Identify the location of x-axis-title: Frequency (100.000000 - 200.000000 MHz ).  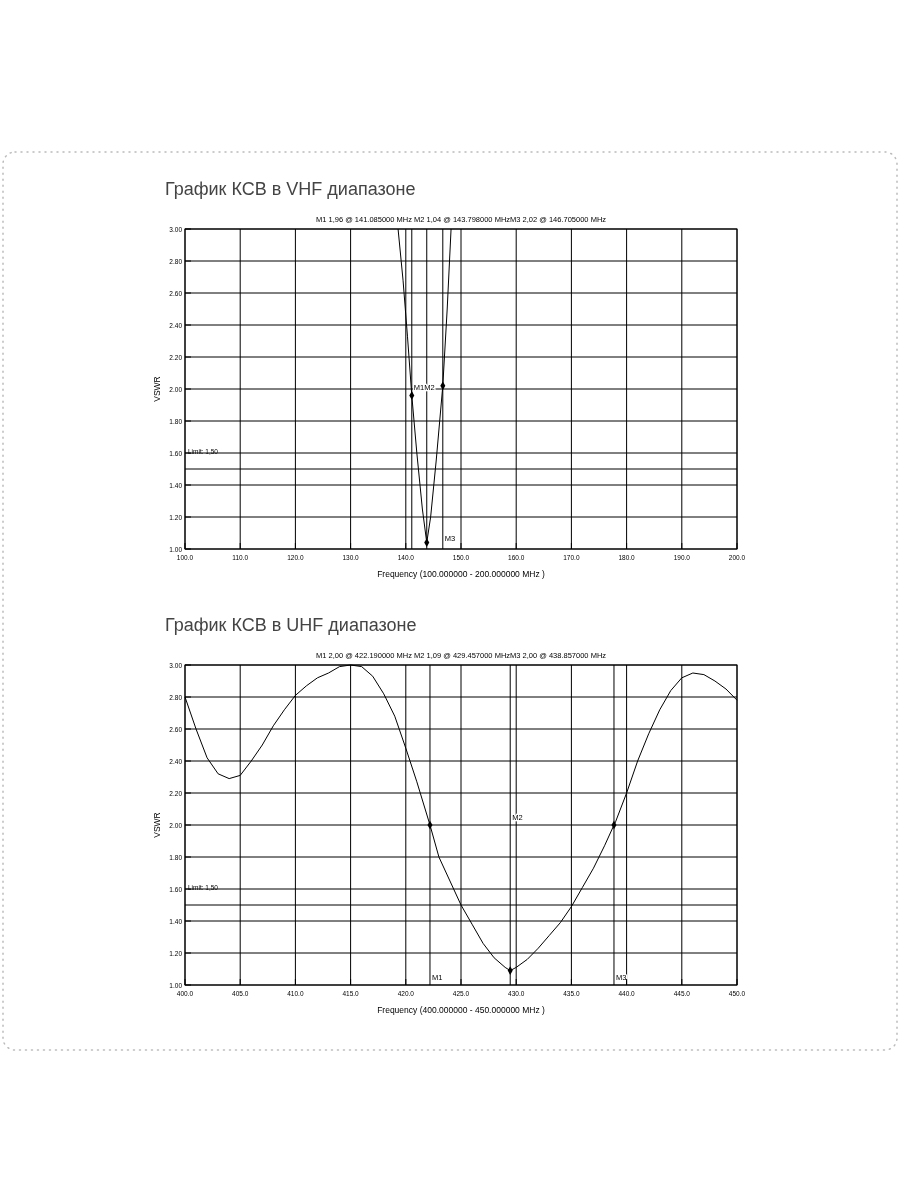
(461, 574).